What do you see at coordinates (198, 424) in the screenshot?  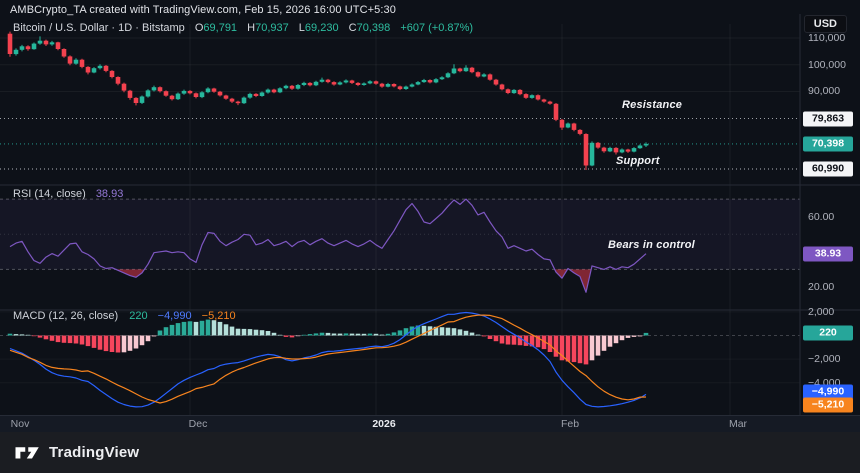 I see `time-tick-label: Dec` at bounding box center [198, 424].